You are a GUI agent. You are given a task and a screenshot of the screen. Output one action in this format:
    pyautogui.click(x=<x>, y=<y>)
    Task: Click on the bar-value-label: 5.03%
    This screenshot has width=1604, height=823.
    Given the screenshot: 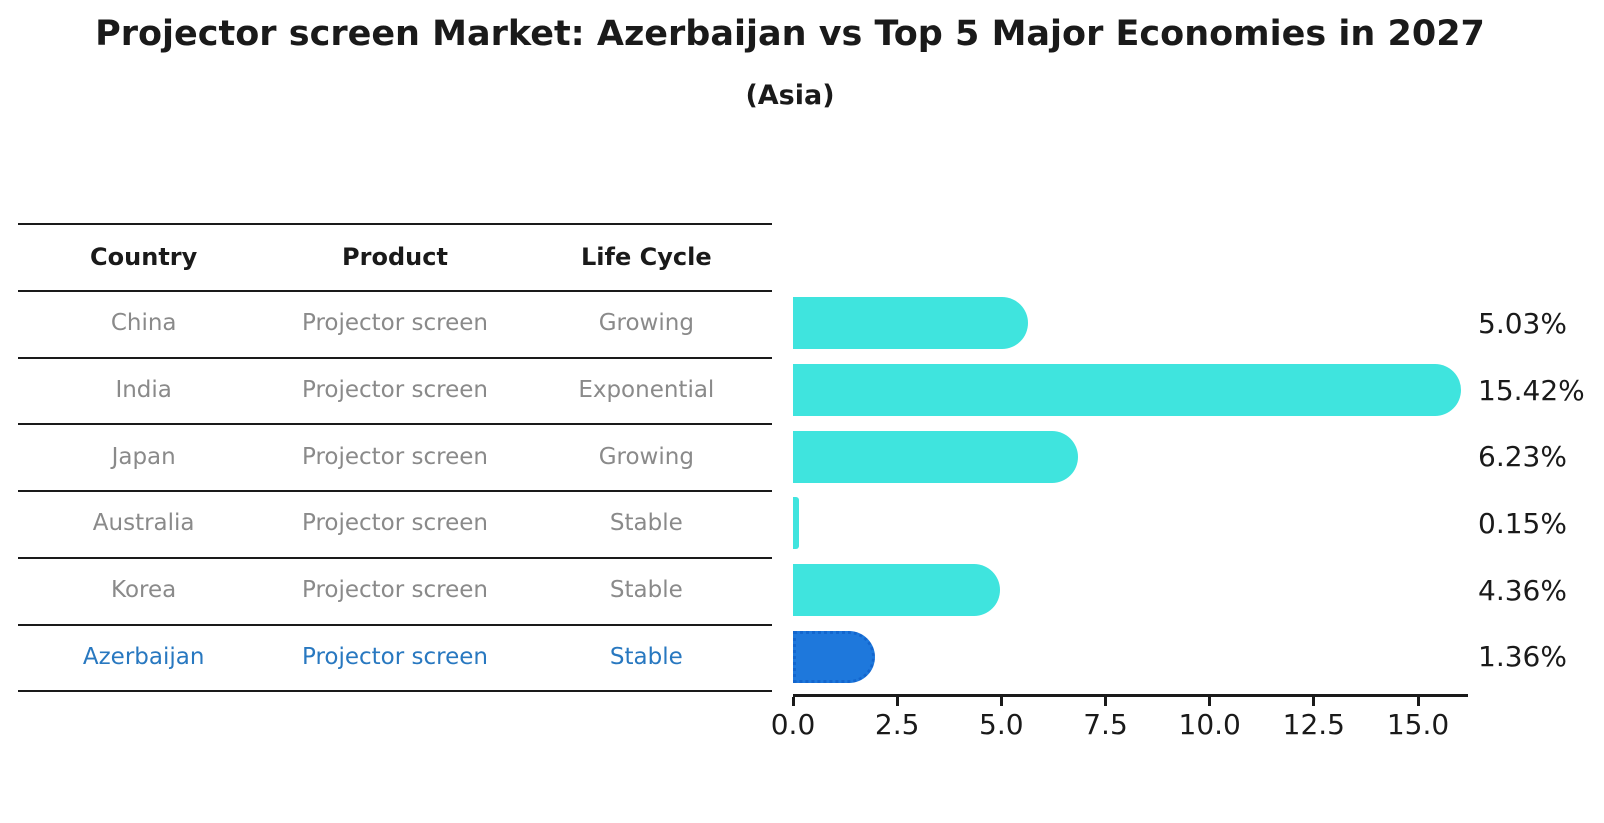 What is the action you would take?
    pyautogui.click(x=1522, y=323)
    